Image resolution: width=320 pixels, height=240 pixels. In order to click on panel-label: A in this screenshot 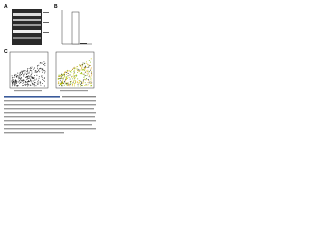, I will do `click(6, 7)`.